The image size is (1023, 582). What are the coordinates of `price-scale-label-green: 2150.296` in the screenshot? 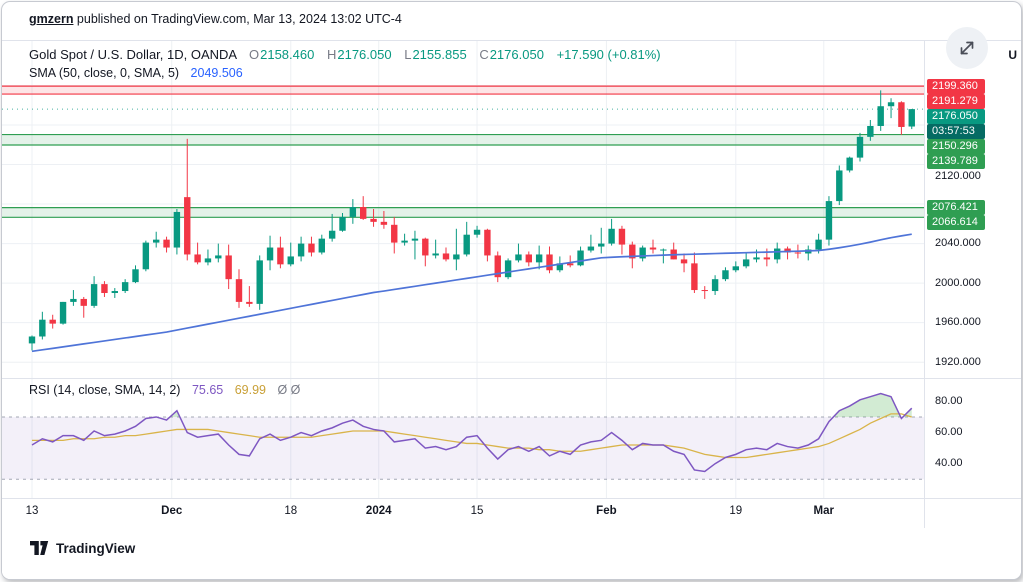 It's located at (956, 146).